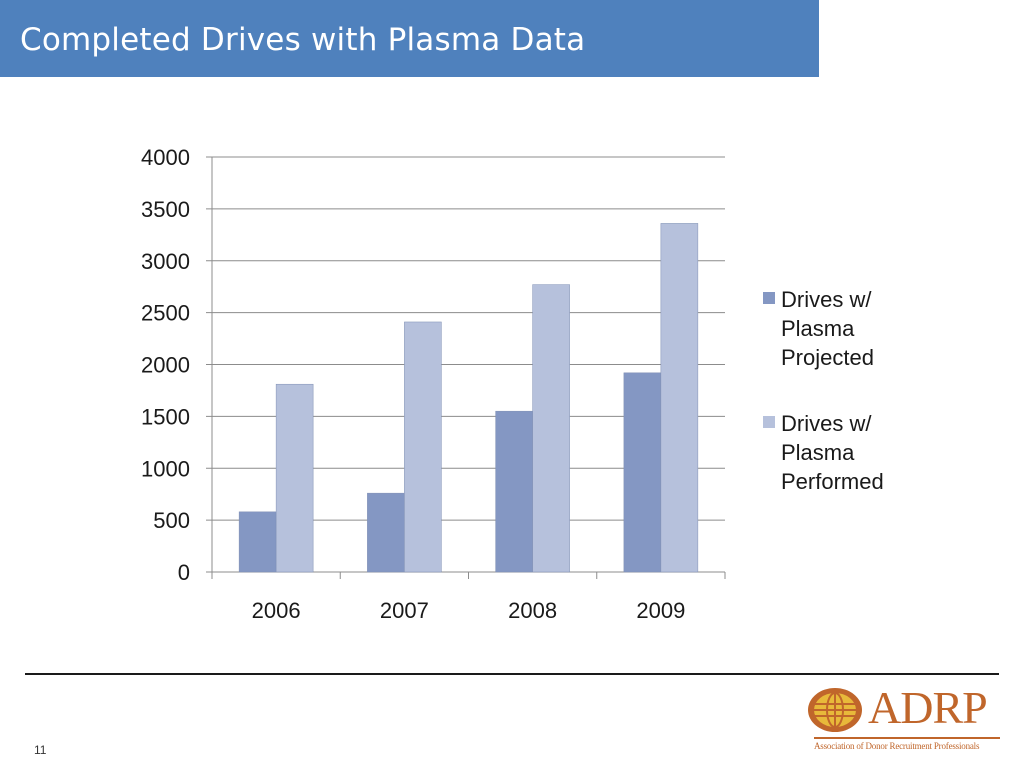 The width and height of the screenshot is (1024, 768). I want to click on logo-divider, so click(907, 738).